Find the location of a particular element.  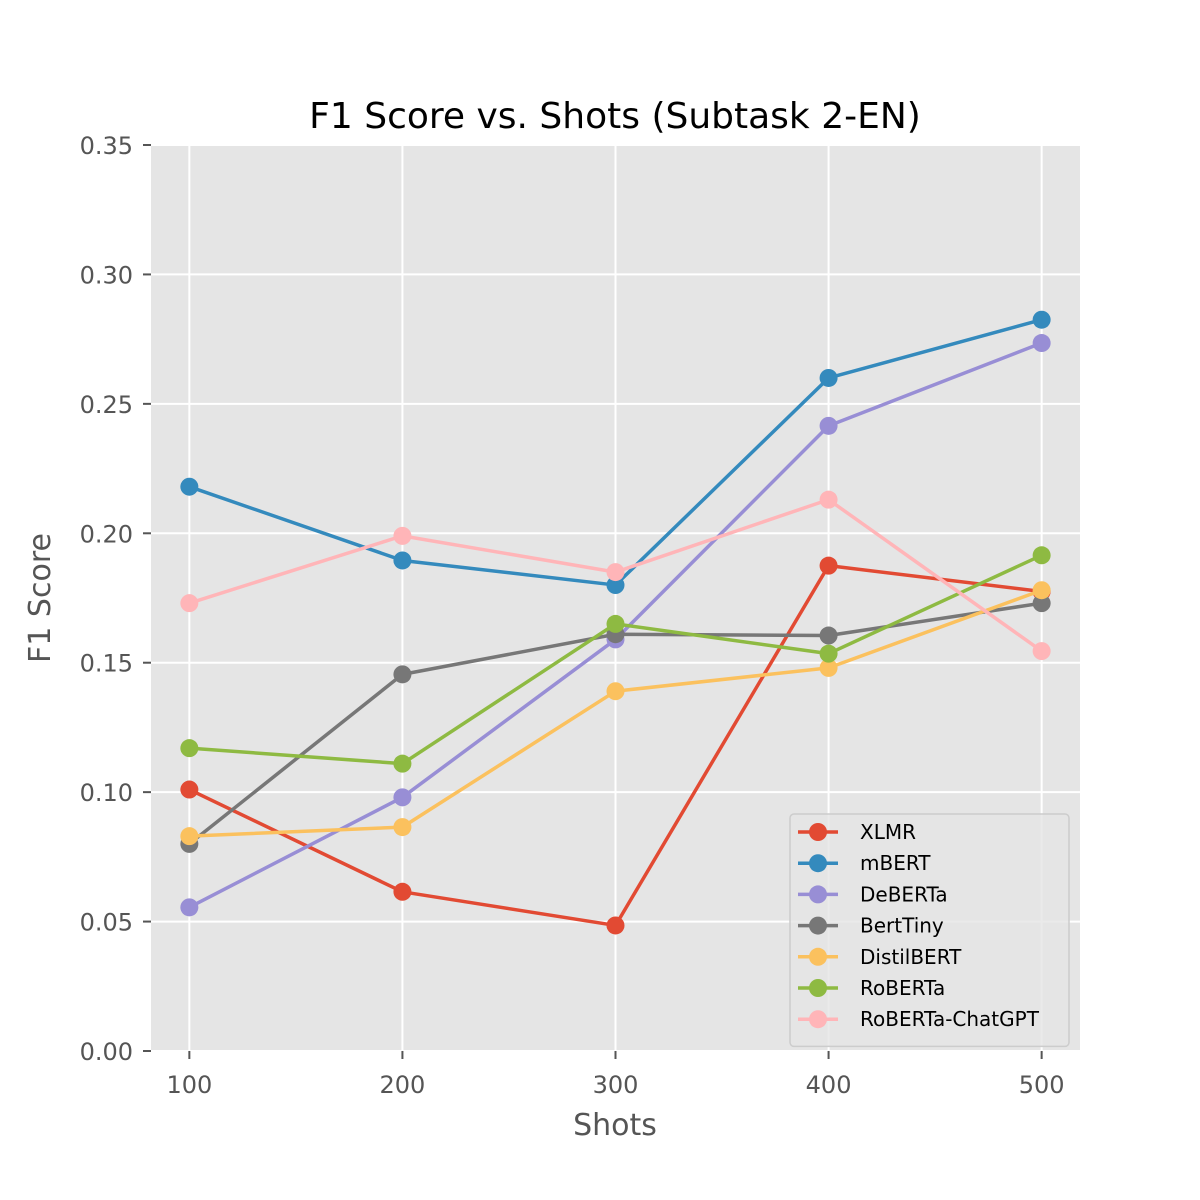

legend-item: RoBERTa is located at coordinates (871, 988).